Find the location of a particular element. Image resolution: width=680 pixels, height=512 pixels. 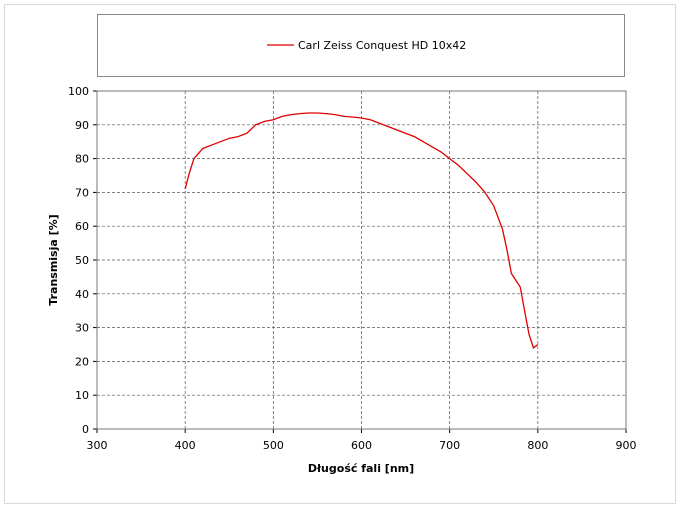

legend-box is located at coordinates (361, 45).